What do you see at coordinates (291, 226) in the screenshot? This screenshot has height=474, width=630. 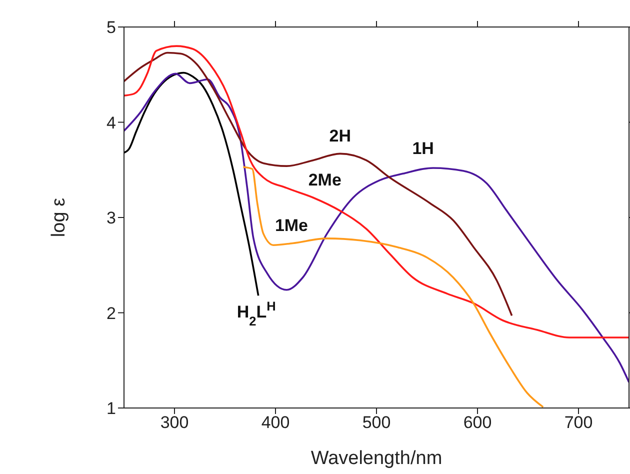 I see `series-label: 1Me` at bounding box center [291, 226].